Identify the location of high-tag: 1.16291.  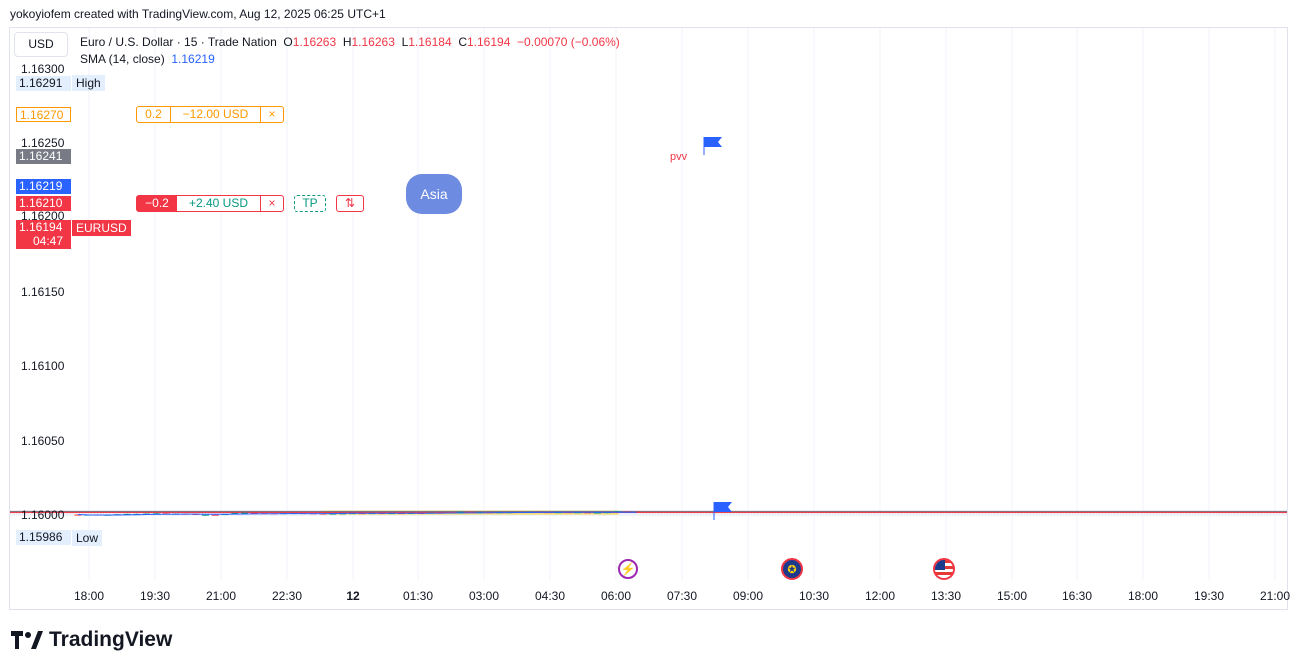
(43, 83).